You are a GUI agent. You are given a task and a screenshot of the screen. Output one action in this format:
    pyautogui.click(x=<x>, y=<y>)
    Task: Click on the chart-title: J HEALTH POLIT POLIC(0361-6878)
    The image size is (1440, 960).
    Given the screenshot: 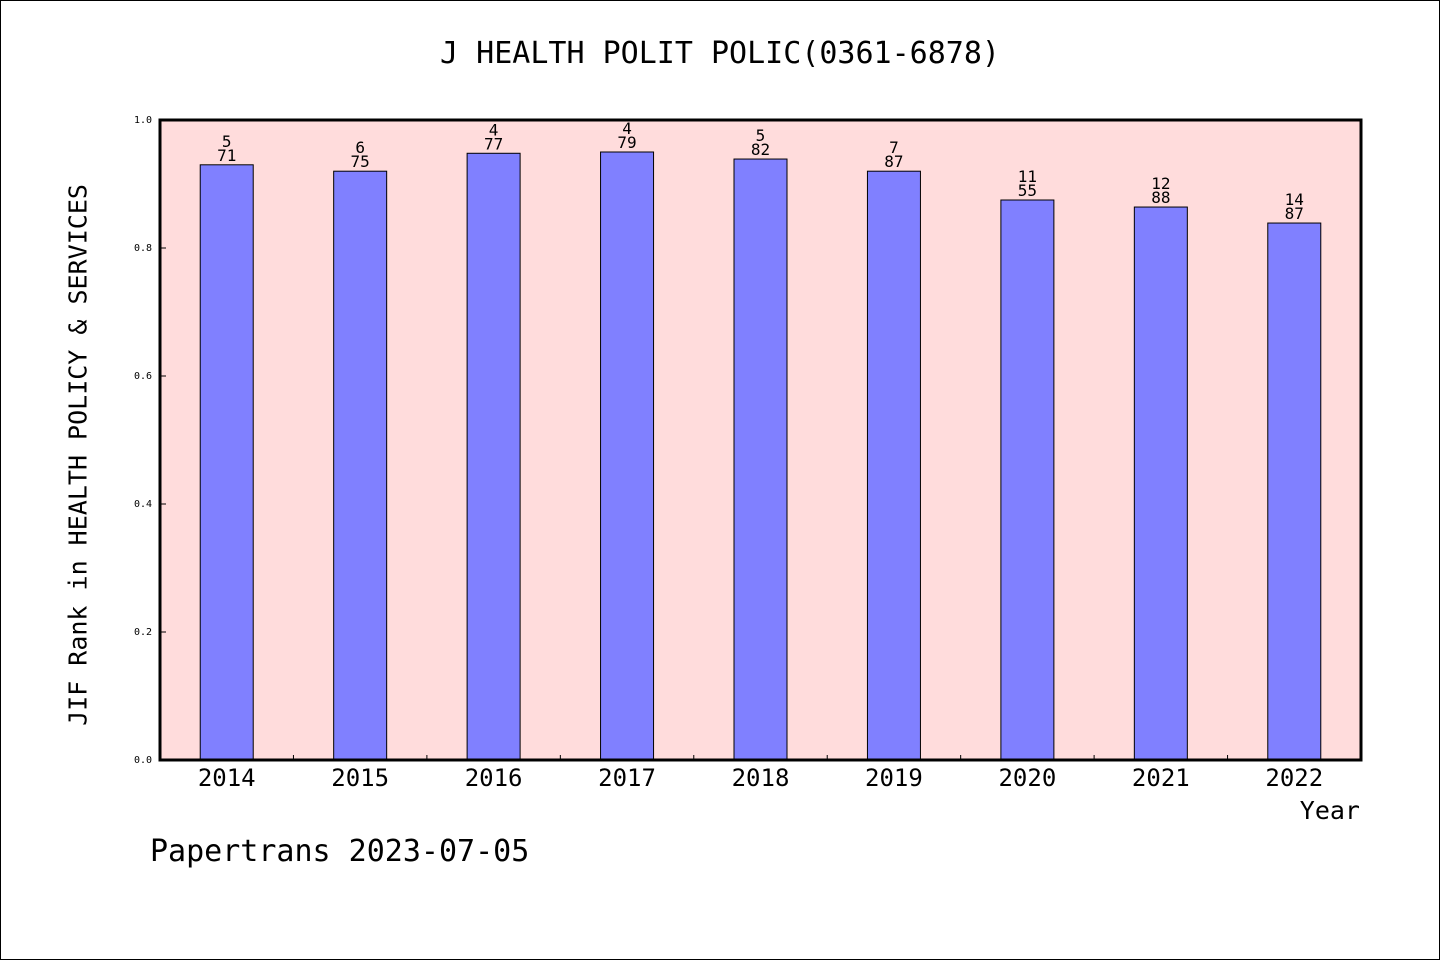 What is the action you would take?
    pyautogui.click(x=720, y=53)
    